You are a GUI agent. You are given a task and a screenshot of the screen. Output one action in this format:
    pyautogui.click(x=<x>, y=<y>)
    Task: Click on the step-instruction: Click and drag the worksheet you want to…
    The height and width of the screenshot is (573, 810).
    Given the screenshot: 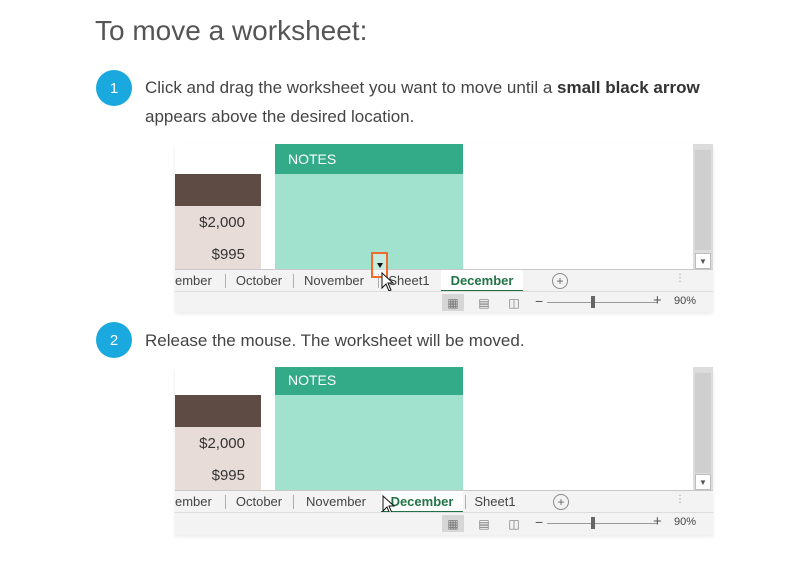 What is the action you would take?
    pyautogui.click(x=445, y=102)
    